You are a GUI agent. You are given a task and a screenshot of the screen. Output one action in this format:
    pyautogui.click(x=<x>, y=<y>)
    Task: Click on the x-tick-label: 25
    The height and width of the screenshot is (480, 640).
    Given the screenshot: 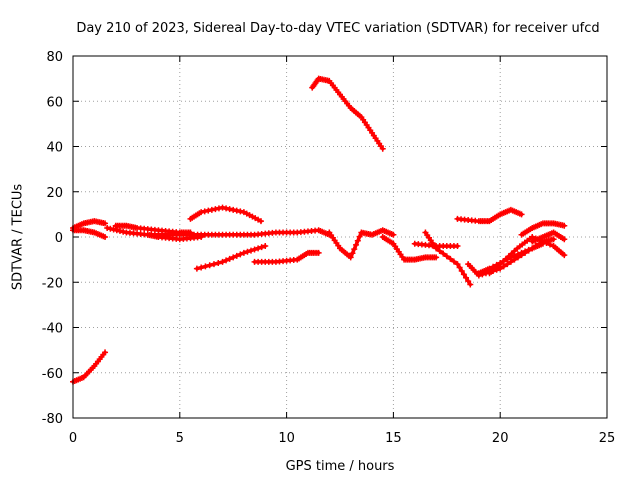 What is the action you would take?
    pyautogui.click(x=607, y=438)
    